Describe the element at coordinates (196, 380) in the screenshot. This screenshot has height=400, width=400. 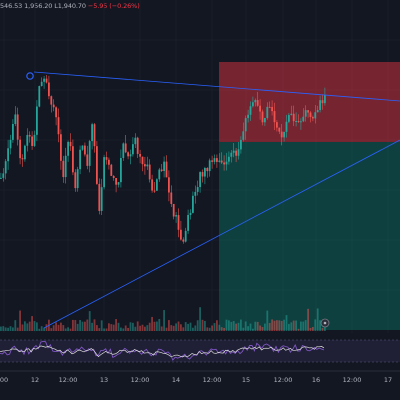
I see `time-axis: 00 12 12:00 13 12:00 14 12:00 15 12:00 16 12:00 17` at that location.